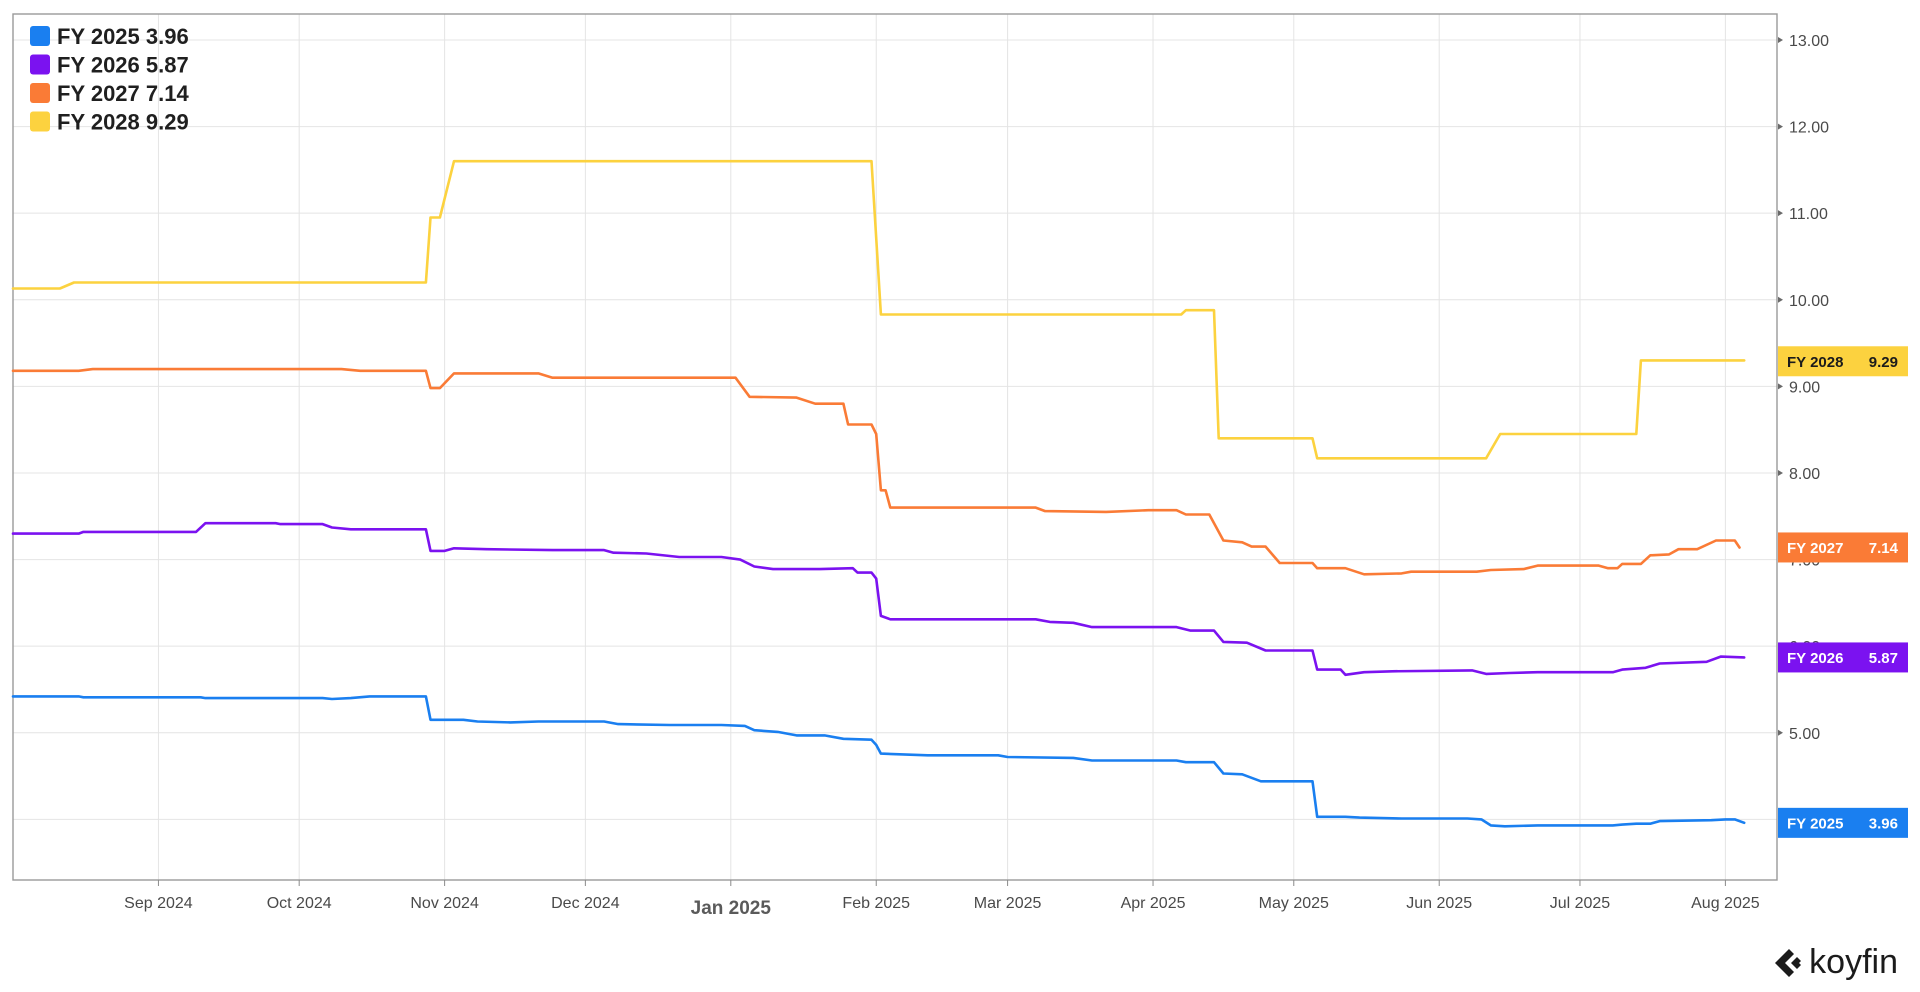  Describe the element at coordinates (299, 903) in the screenshot. I see `x-tick-label: Oct 2024` at that location.